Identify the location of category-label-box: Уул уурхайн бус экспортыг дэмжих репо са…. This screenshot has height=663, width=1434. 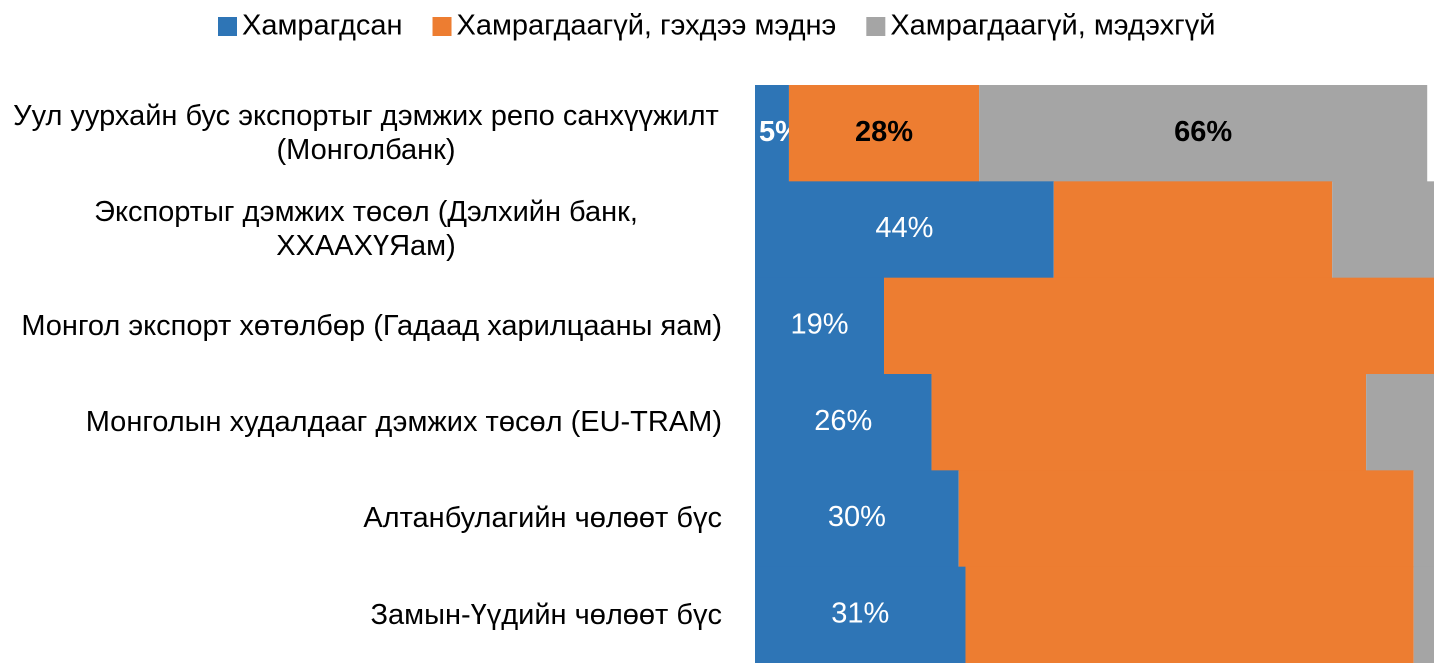
(361, 133).